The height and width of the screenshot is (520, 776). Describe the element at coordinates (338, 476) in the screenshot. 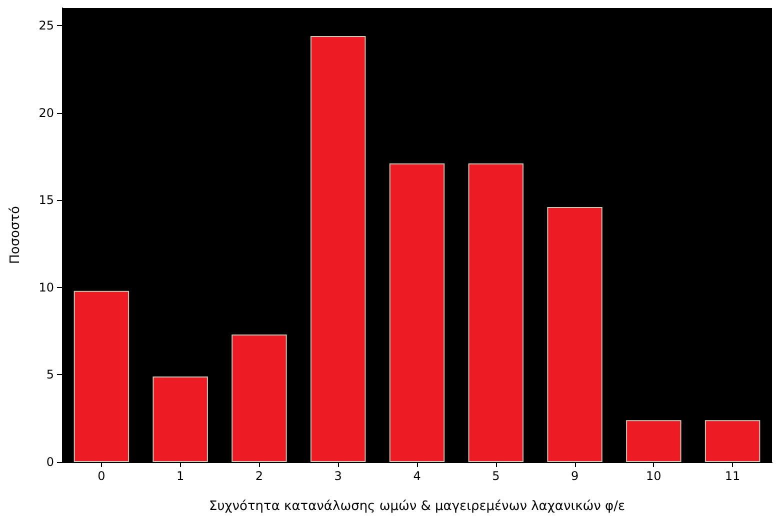

I see `x-tick-label: 3` at that location.